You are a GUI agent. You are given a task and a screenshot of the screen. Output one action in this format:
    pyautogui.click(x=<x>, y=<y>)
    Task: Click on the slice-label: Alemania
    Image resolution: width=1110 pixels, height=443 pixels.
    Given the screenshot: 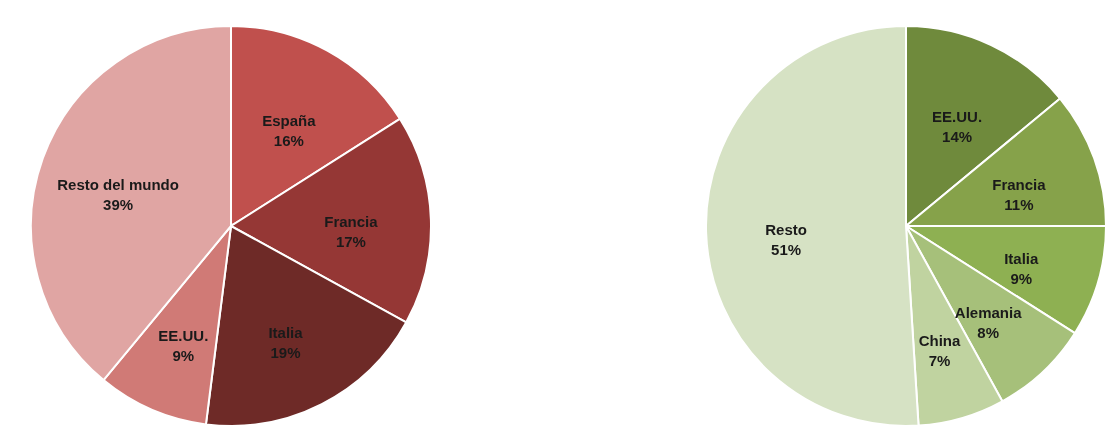 What is the action you would take?
    pyautogui.click(x=988, y=313)
    